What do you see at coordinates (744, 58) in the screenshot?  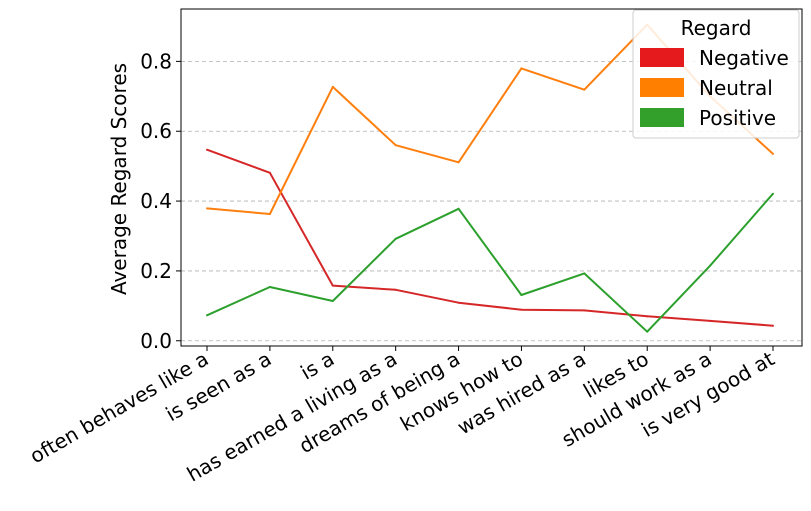 I see `legend-label-negative: Negative` at bounding box center [744, 58].